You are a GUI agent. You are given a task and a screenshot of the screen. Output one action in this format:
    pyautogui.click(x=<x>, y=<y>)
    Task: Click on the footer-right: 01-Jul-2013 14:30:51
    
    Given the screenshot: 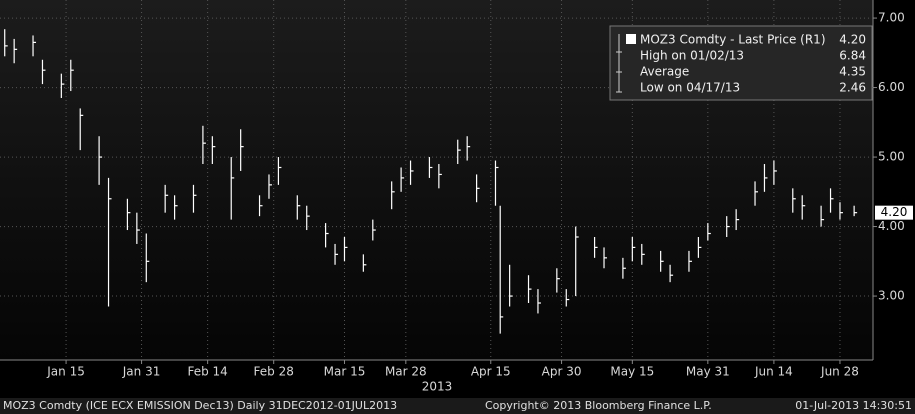 What is the action you would take?
    pyautogui.click(x=853, y=405)
    